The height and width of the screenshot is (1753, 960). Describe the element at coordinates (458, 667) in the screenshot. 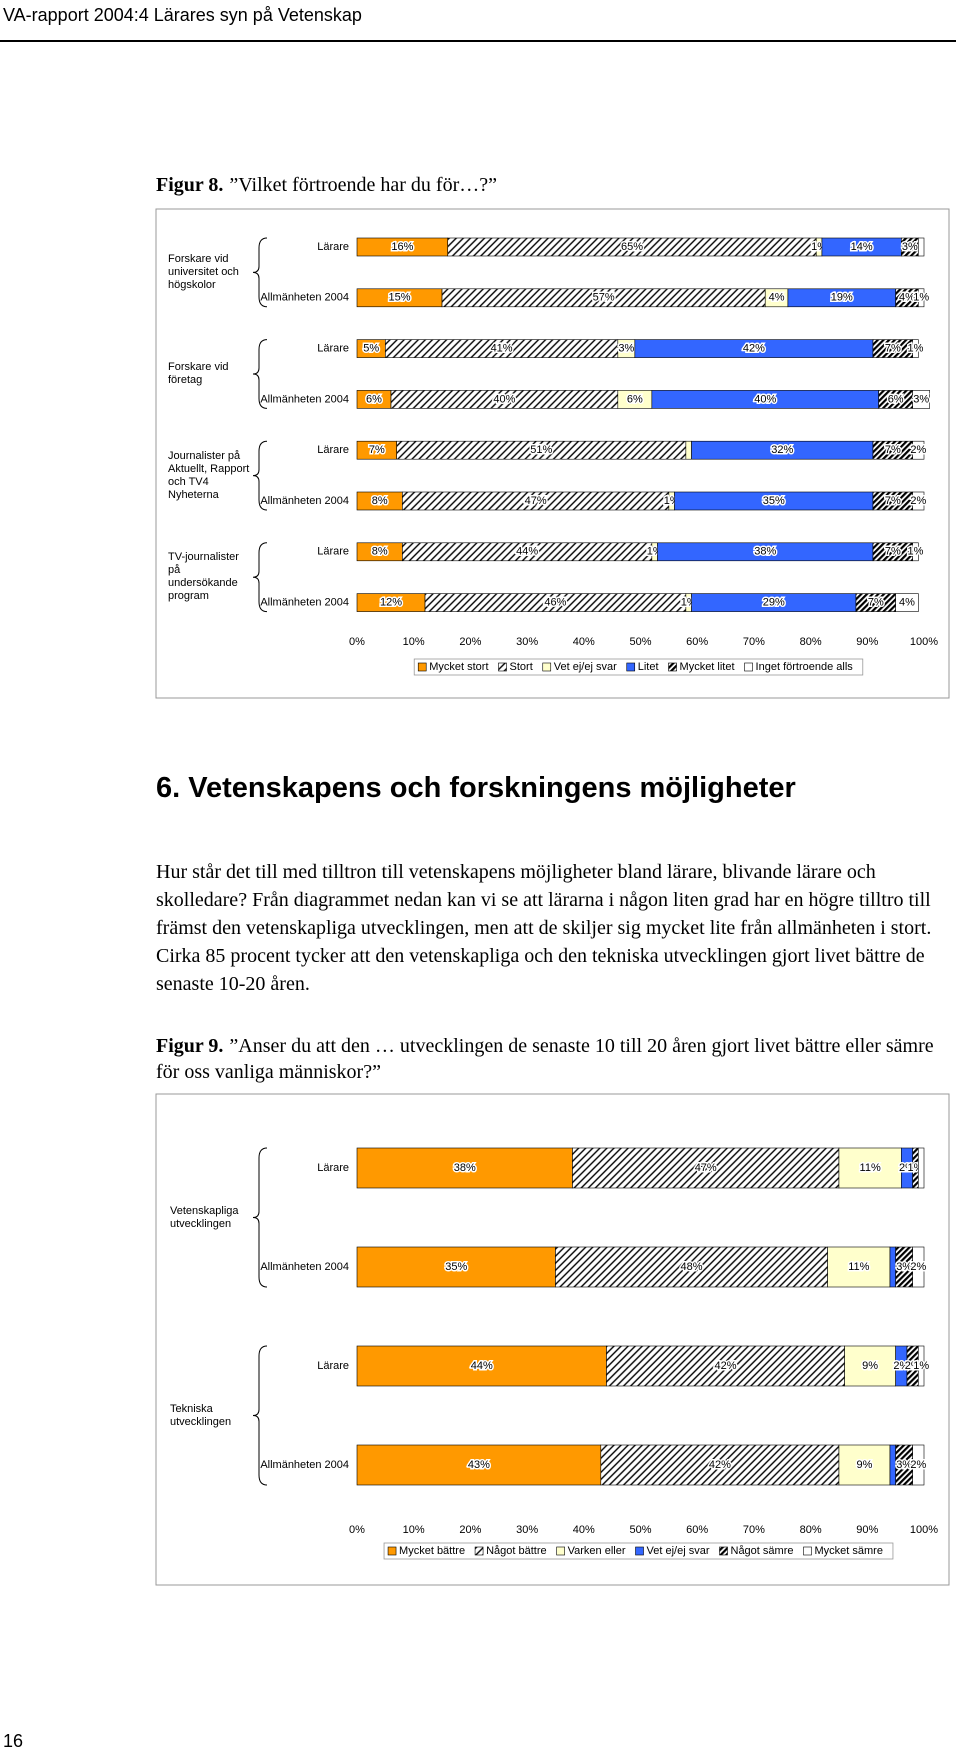

I see `legend-label: Mycket stort` at that location.